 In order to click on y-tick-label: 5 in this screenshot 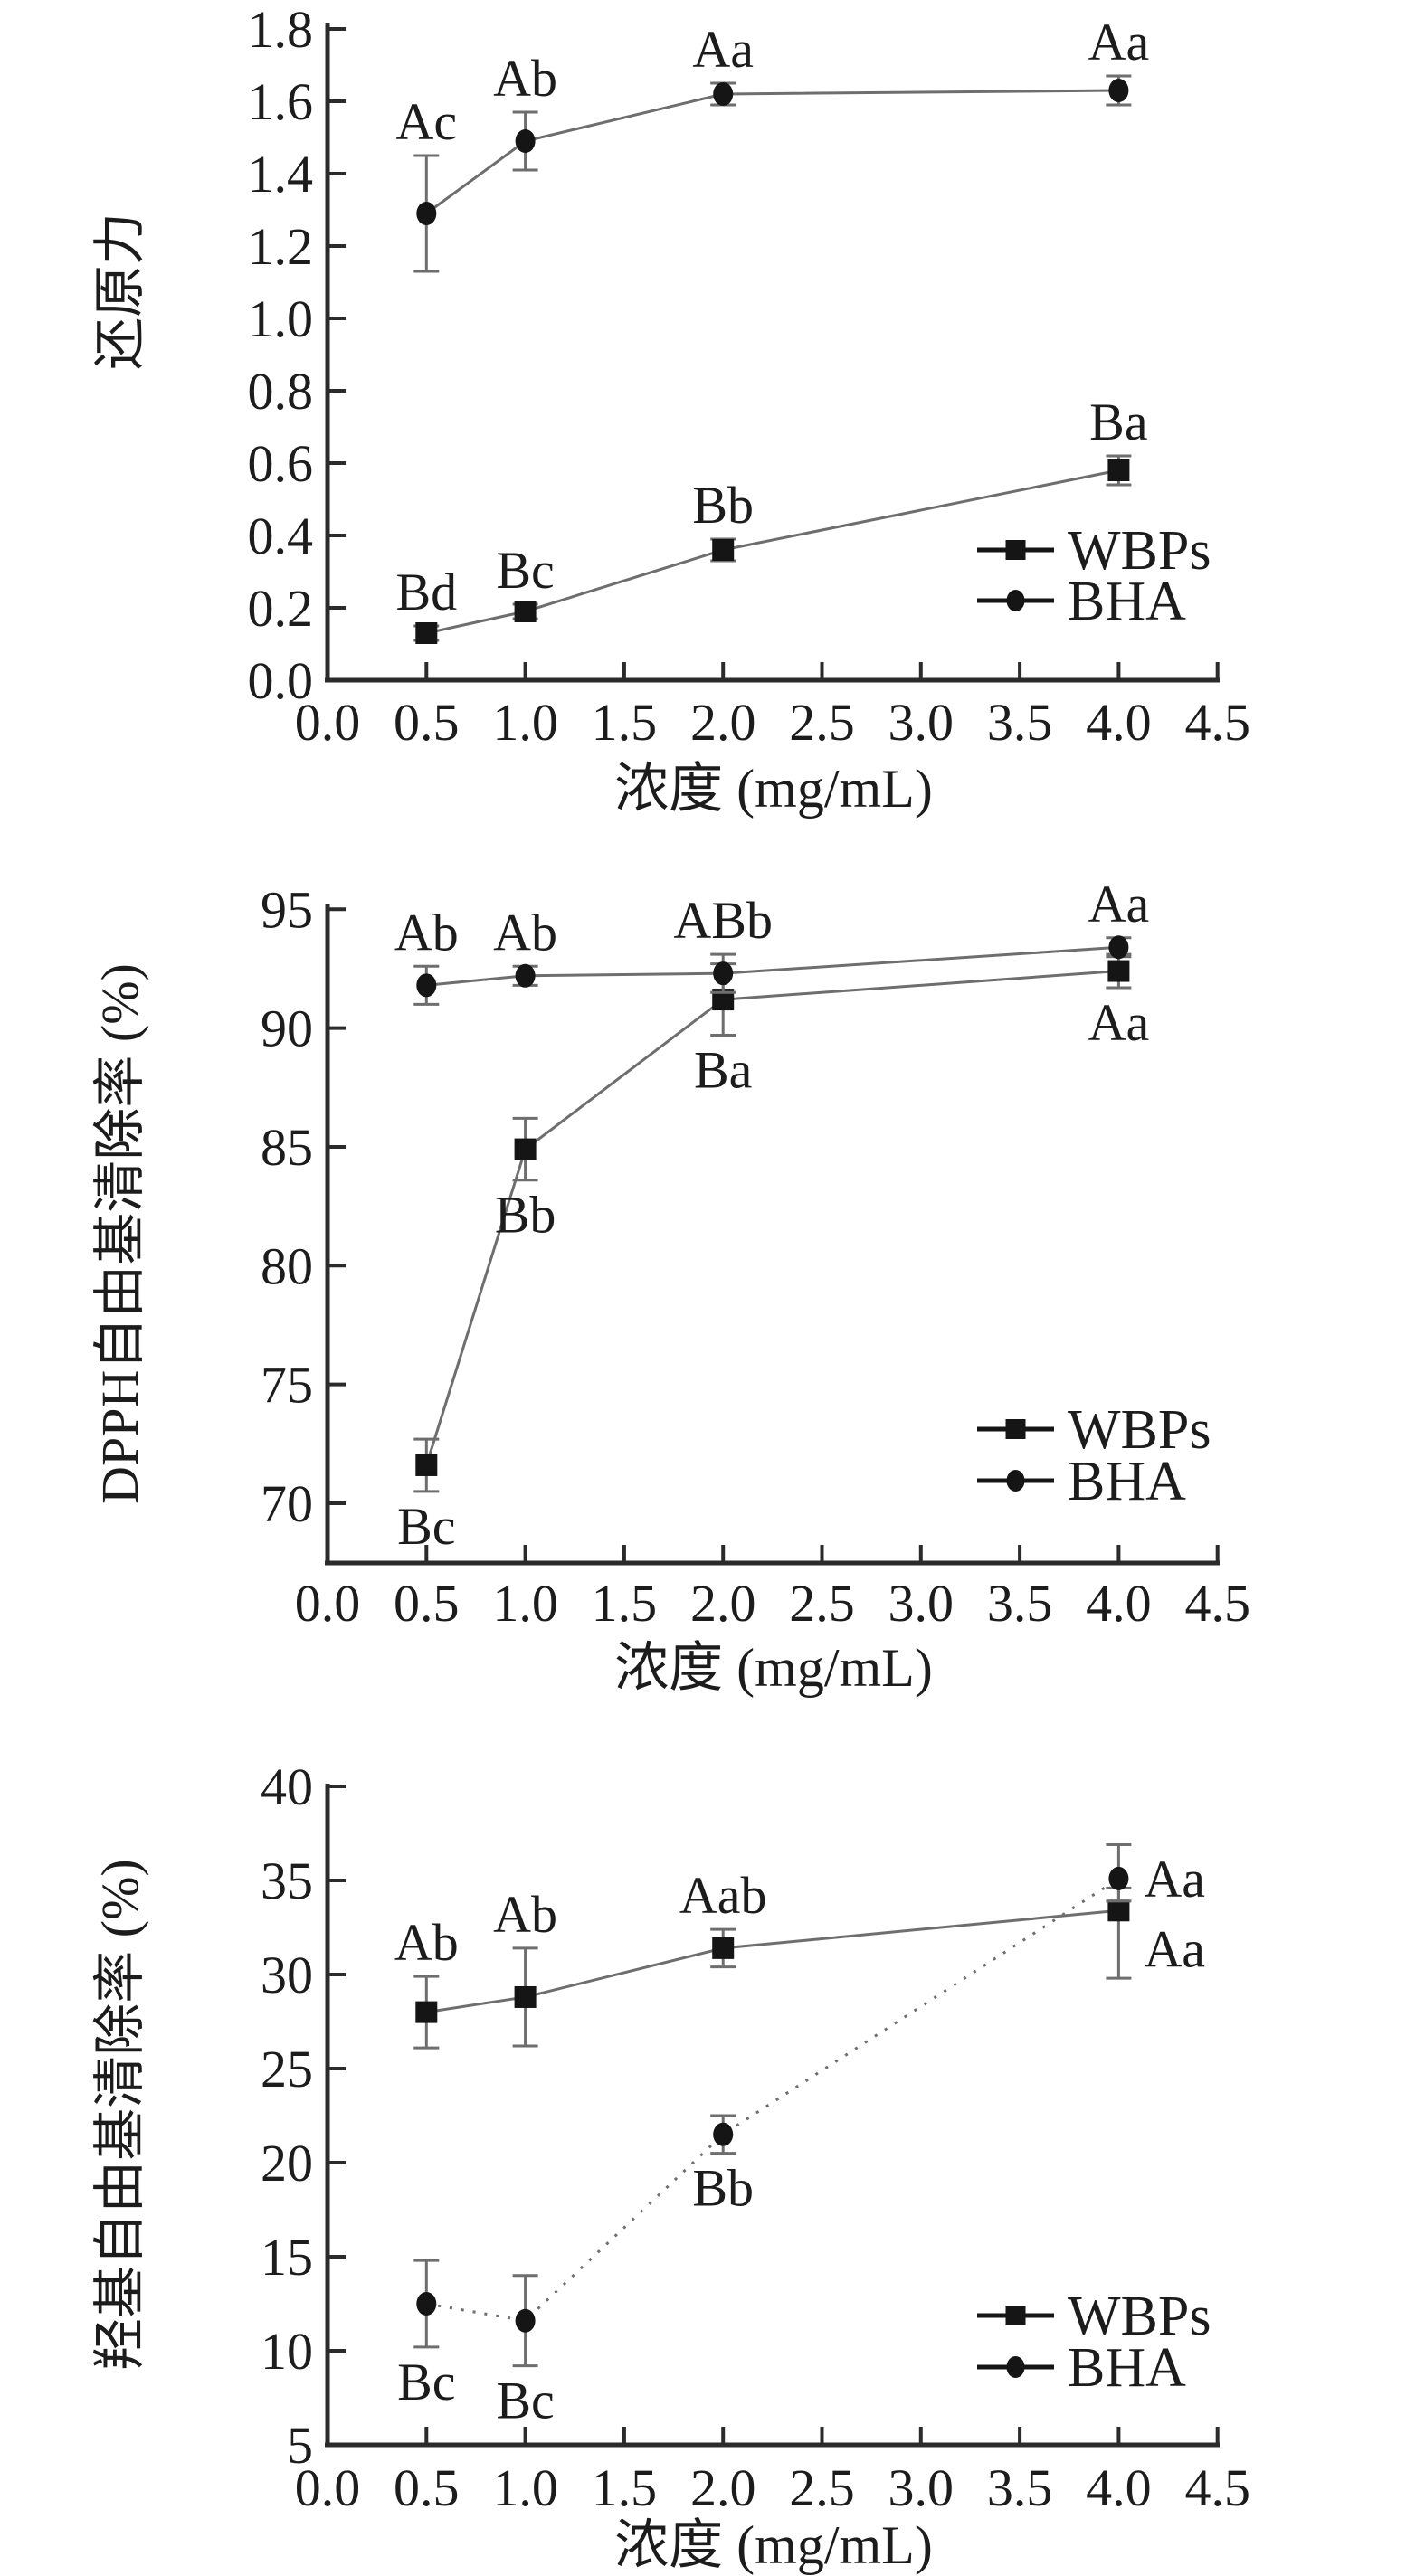, I will do `click(300, 2445)`.